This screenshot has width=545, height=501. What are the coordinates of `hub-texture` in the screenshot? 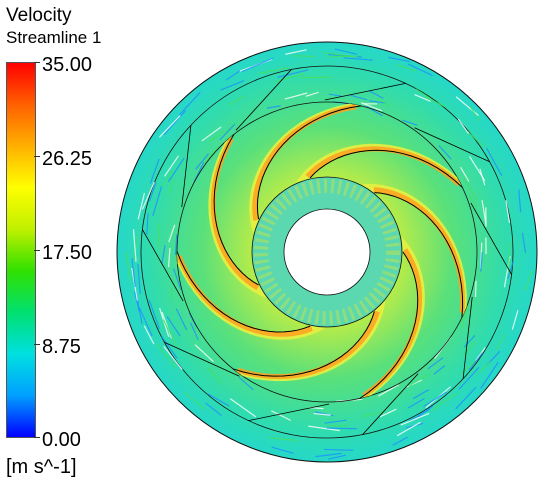 It's located at (327, 252).